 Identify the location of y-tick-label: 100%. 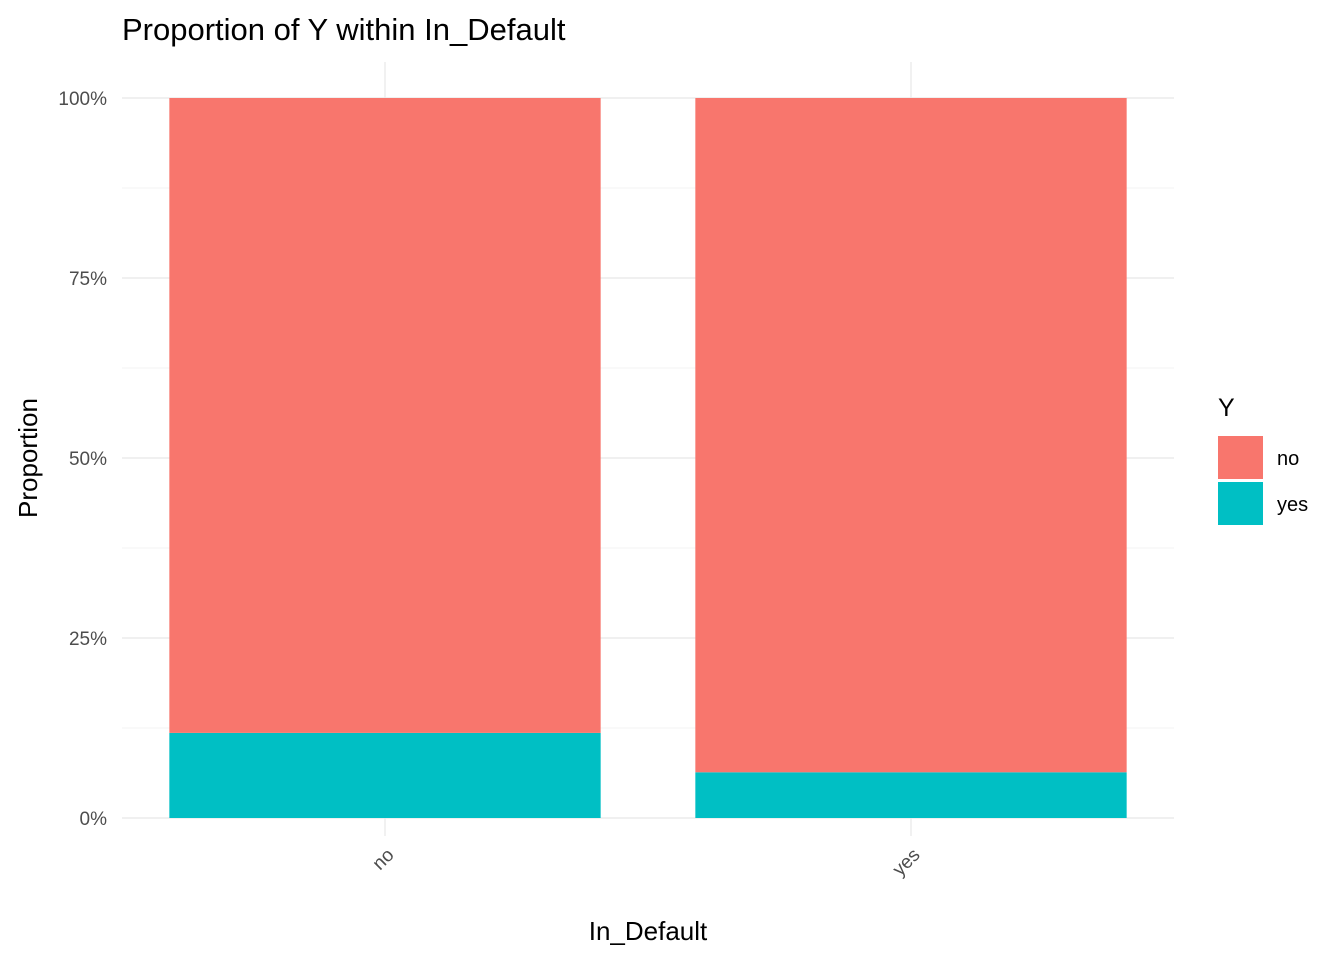
(82, 99).